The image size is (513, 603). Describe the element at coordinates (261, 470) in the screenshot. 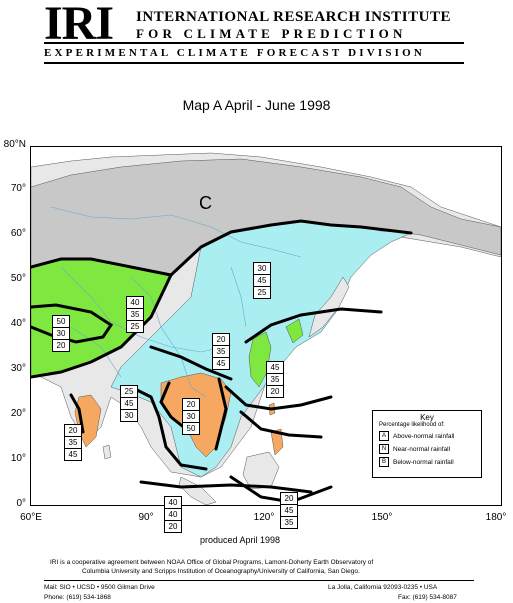

I see `landmass-borneo` at that location.